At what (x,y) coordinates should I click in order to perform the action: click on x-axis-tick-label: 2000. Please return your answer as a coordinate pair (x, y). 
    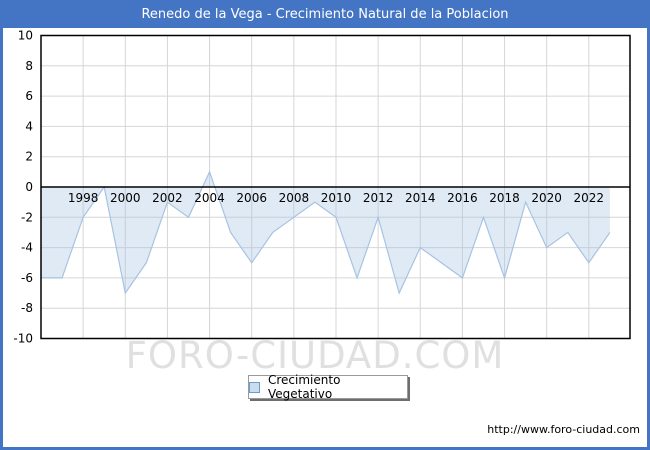
    Looking at the image, I should click on (125, 198).